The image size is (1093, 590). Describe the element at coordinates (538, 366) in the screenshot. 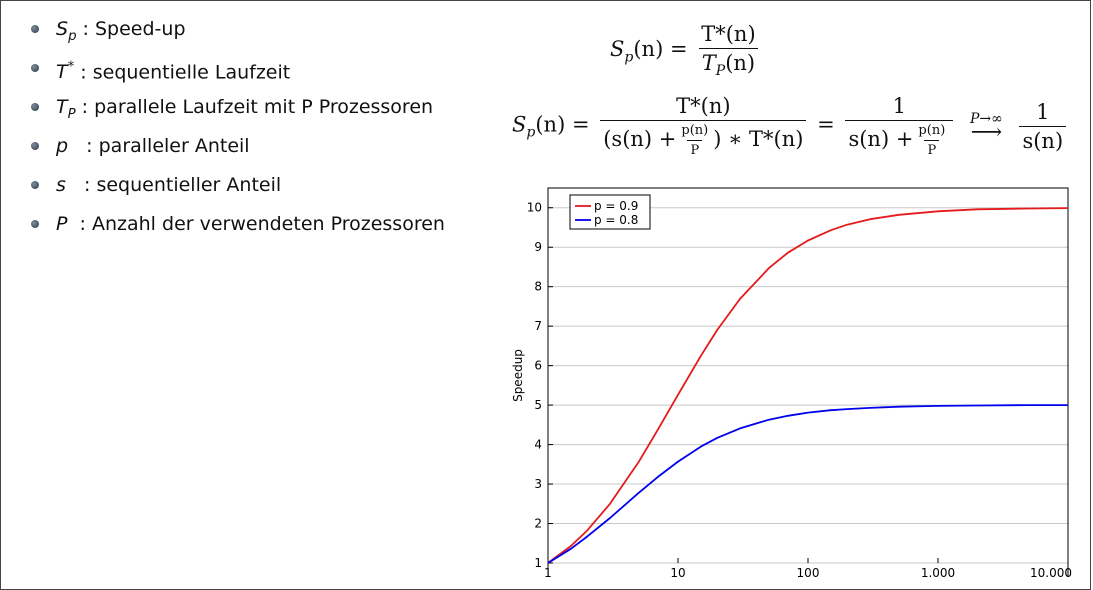

I see `y-tick-label: 6` at that location.